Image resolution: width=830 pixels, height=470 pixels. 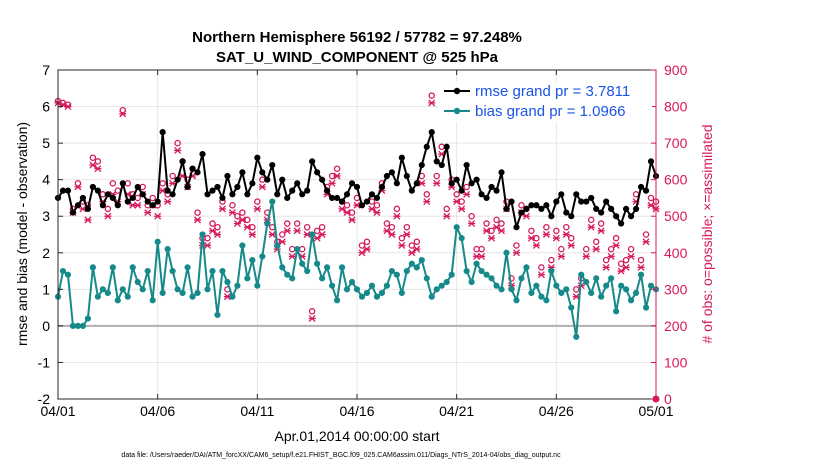 What do you see at coordinates (457, 91) in the screenshot?
I see `legend-rmse-marker` at bounding box center [457, 91].